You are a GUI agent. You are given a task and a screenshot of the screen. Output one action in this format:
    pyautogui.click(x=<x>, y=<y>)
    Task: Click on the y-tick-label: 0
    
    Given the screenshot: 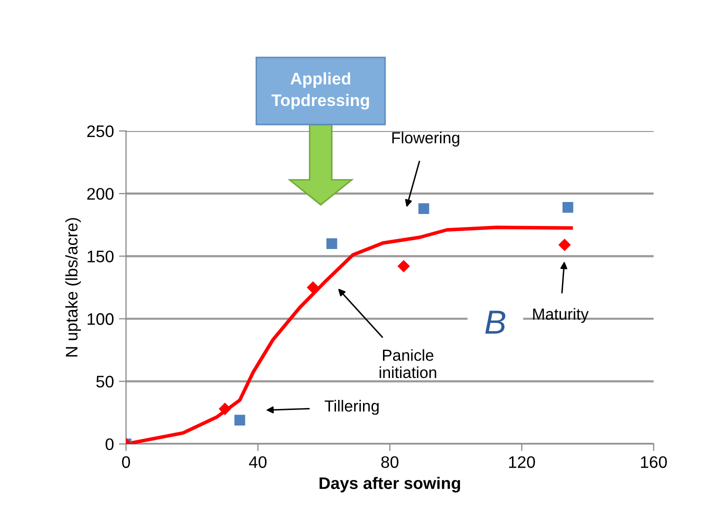 What is the action you would take?
    pyautogui.click(x=110, y=444)
    